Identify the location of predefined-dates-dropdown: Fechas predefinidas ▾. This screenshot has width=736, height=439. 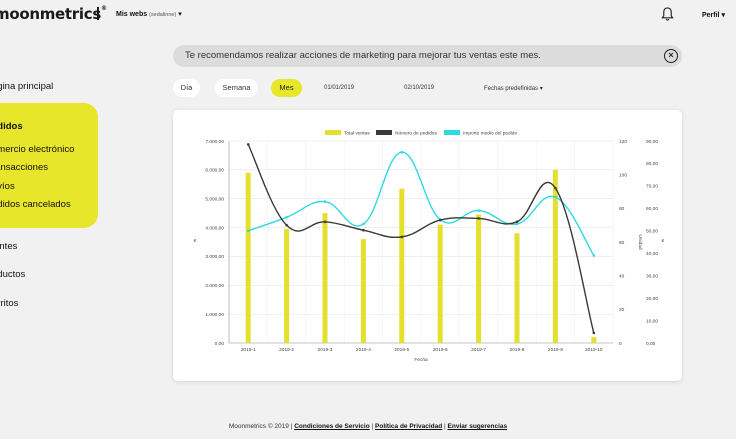
(513, 88).